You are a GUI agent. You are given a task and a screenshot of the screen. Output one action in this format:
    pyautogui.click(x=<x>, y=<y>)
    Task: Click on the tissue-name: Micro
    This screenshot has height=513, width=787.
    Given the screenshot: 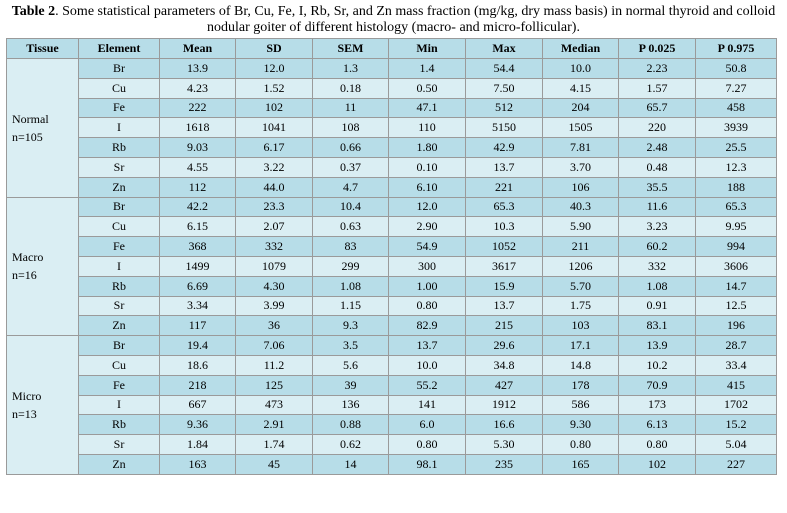 What is the action you would take?
    pyautogui.click(x=27, y=395)
    